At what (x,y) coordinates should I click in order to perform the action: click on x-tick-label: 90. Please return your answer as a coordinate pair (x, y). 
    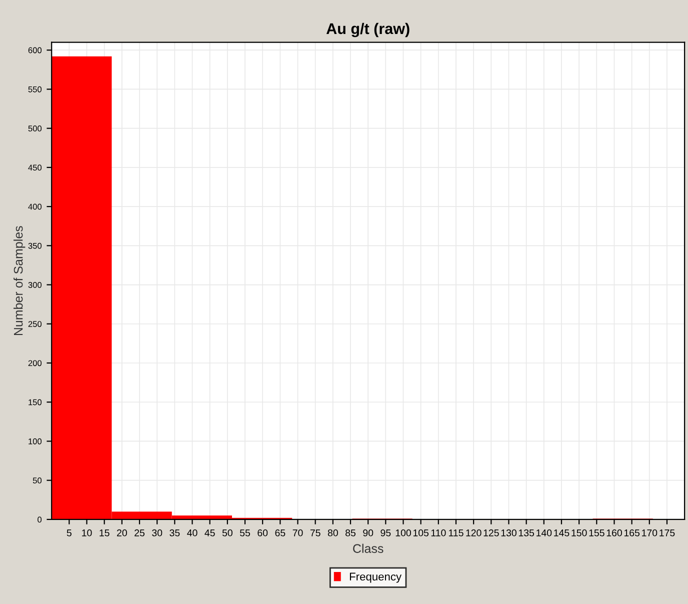
    Looking at the image, I should click on (368, 532).